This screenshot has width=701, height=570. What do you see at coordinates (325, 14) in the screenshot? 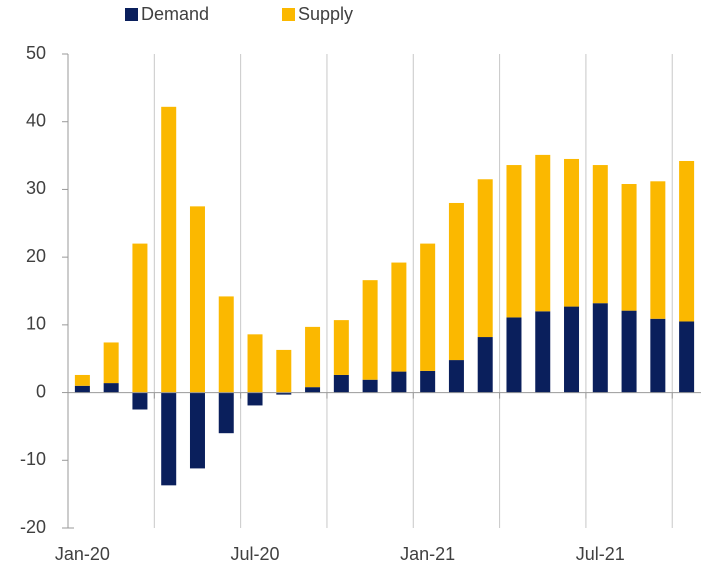
I see `legend-label: Supply` at bounding box center [325, 14].